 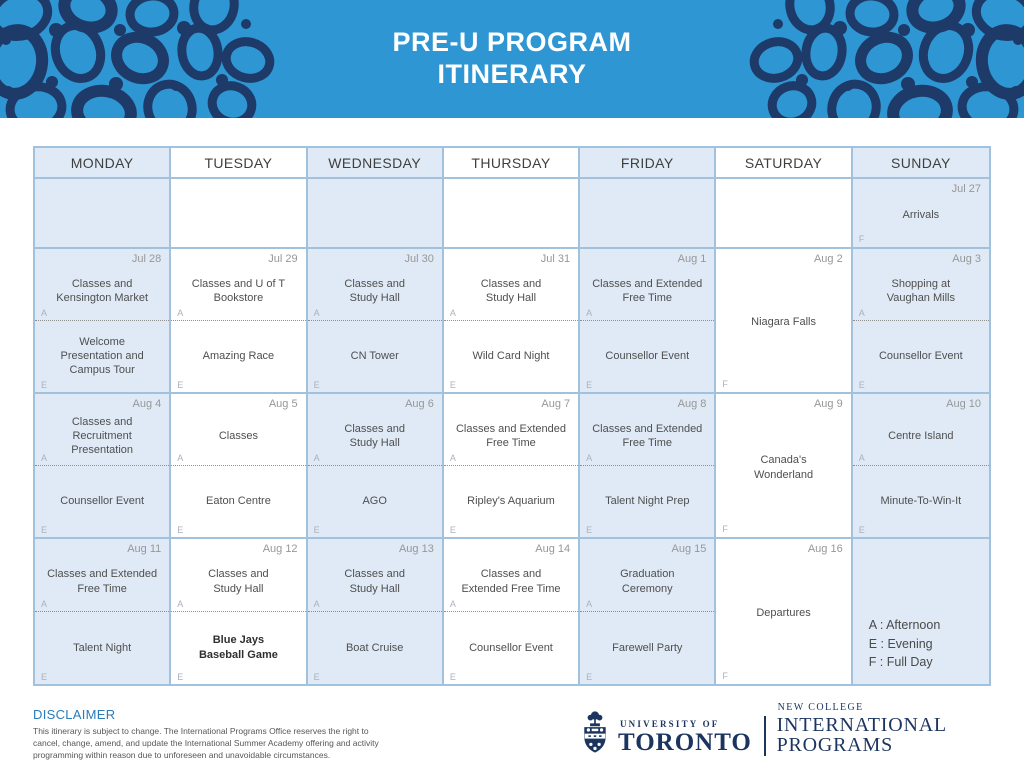 What do you see at coordinates (861, 735) in the screenshot?
I see `new-college-name: INTERNATIONAL PROGRAMS` at bounding box center [861, 735].